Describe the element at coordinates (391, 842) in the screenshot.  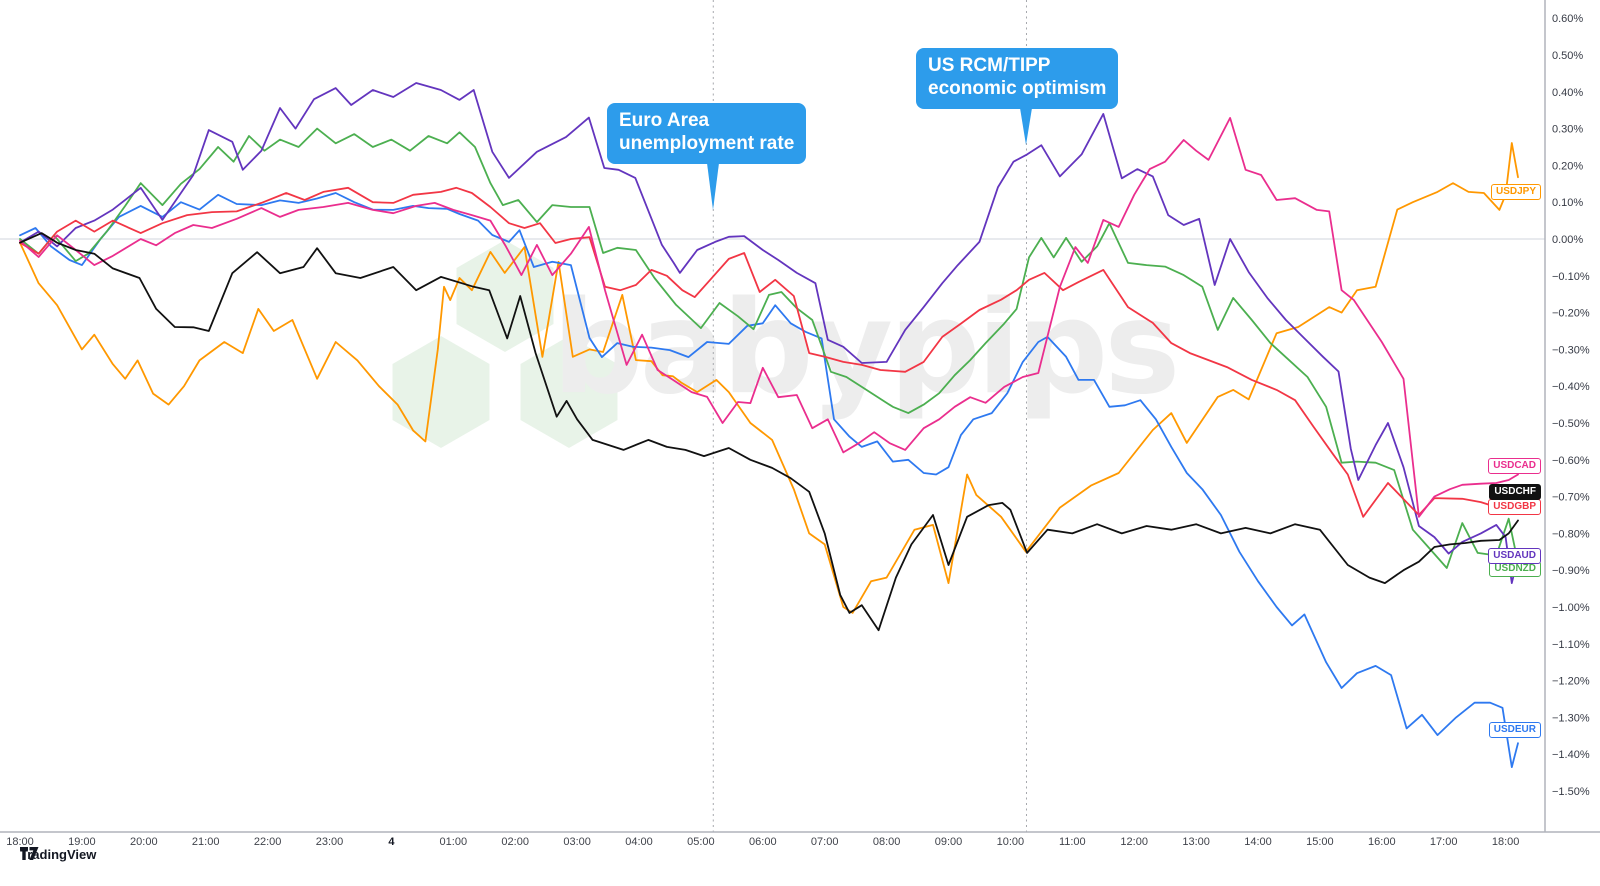
I see `time-tick-label: 4` at that location.